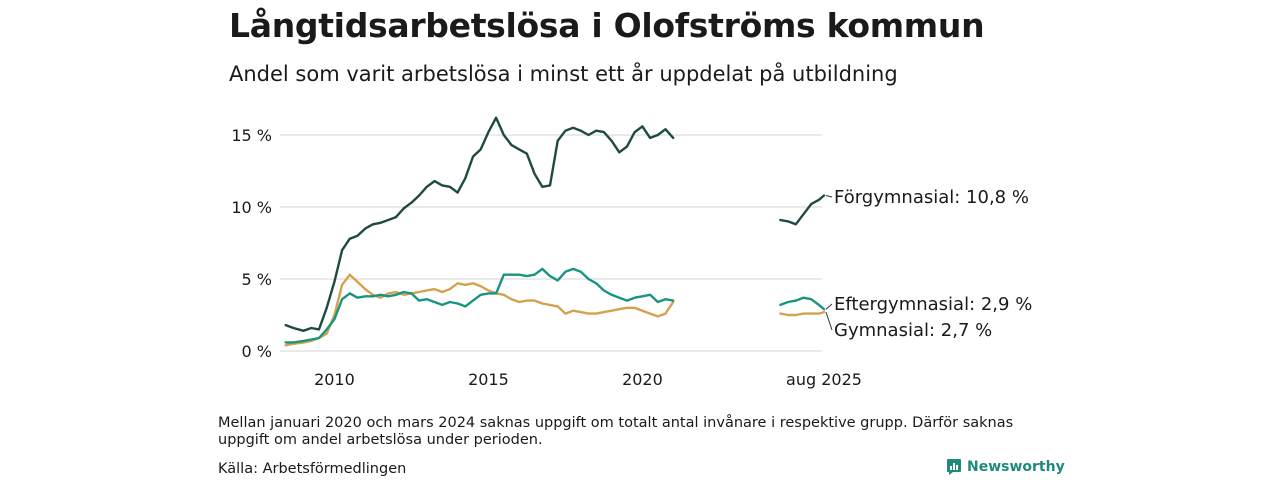 The image size is (1280, 480). I want to click on series-line-forgymnasial-late, so click(802, 210).